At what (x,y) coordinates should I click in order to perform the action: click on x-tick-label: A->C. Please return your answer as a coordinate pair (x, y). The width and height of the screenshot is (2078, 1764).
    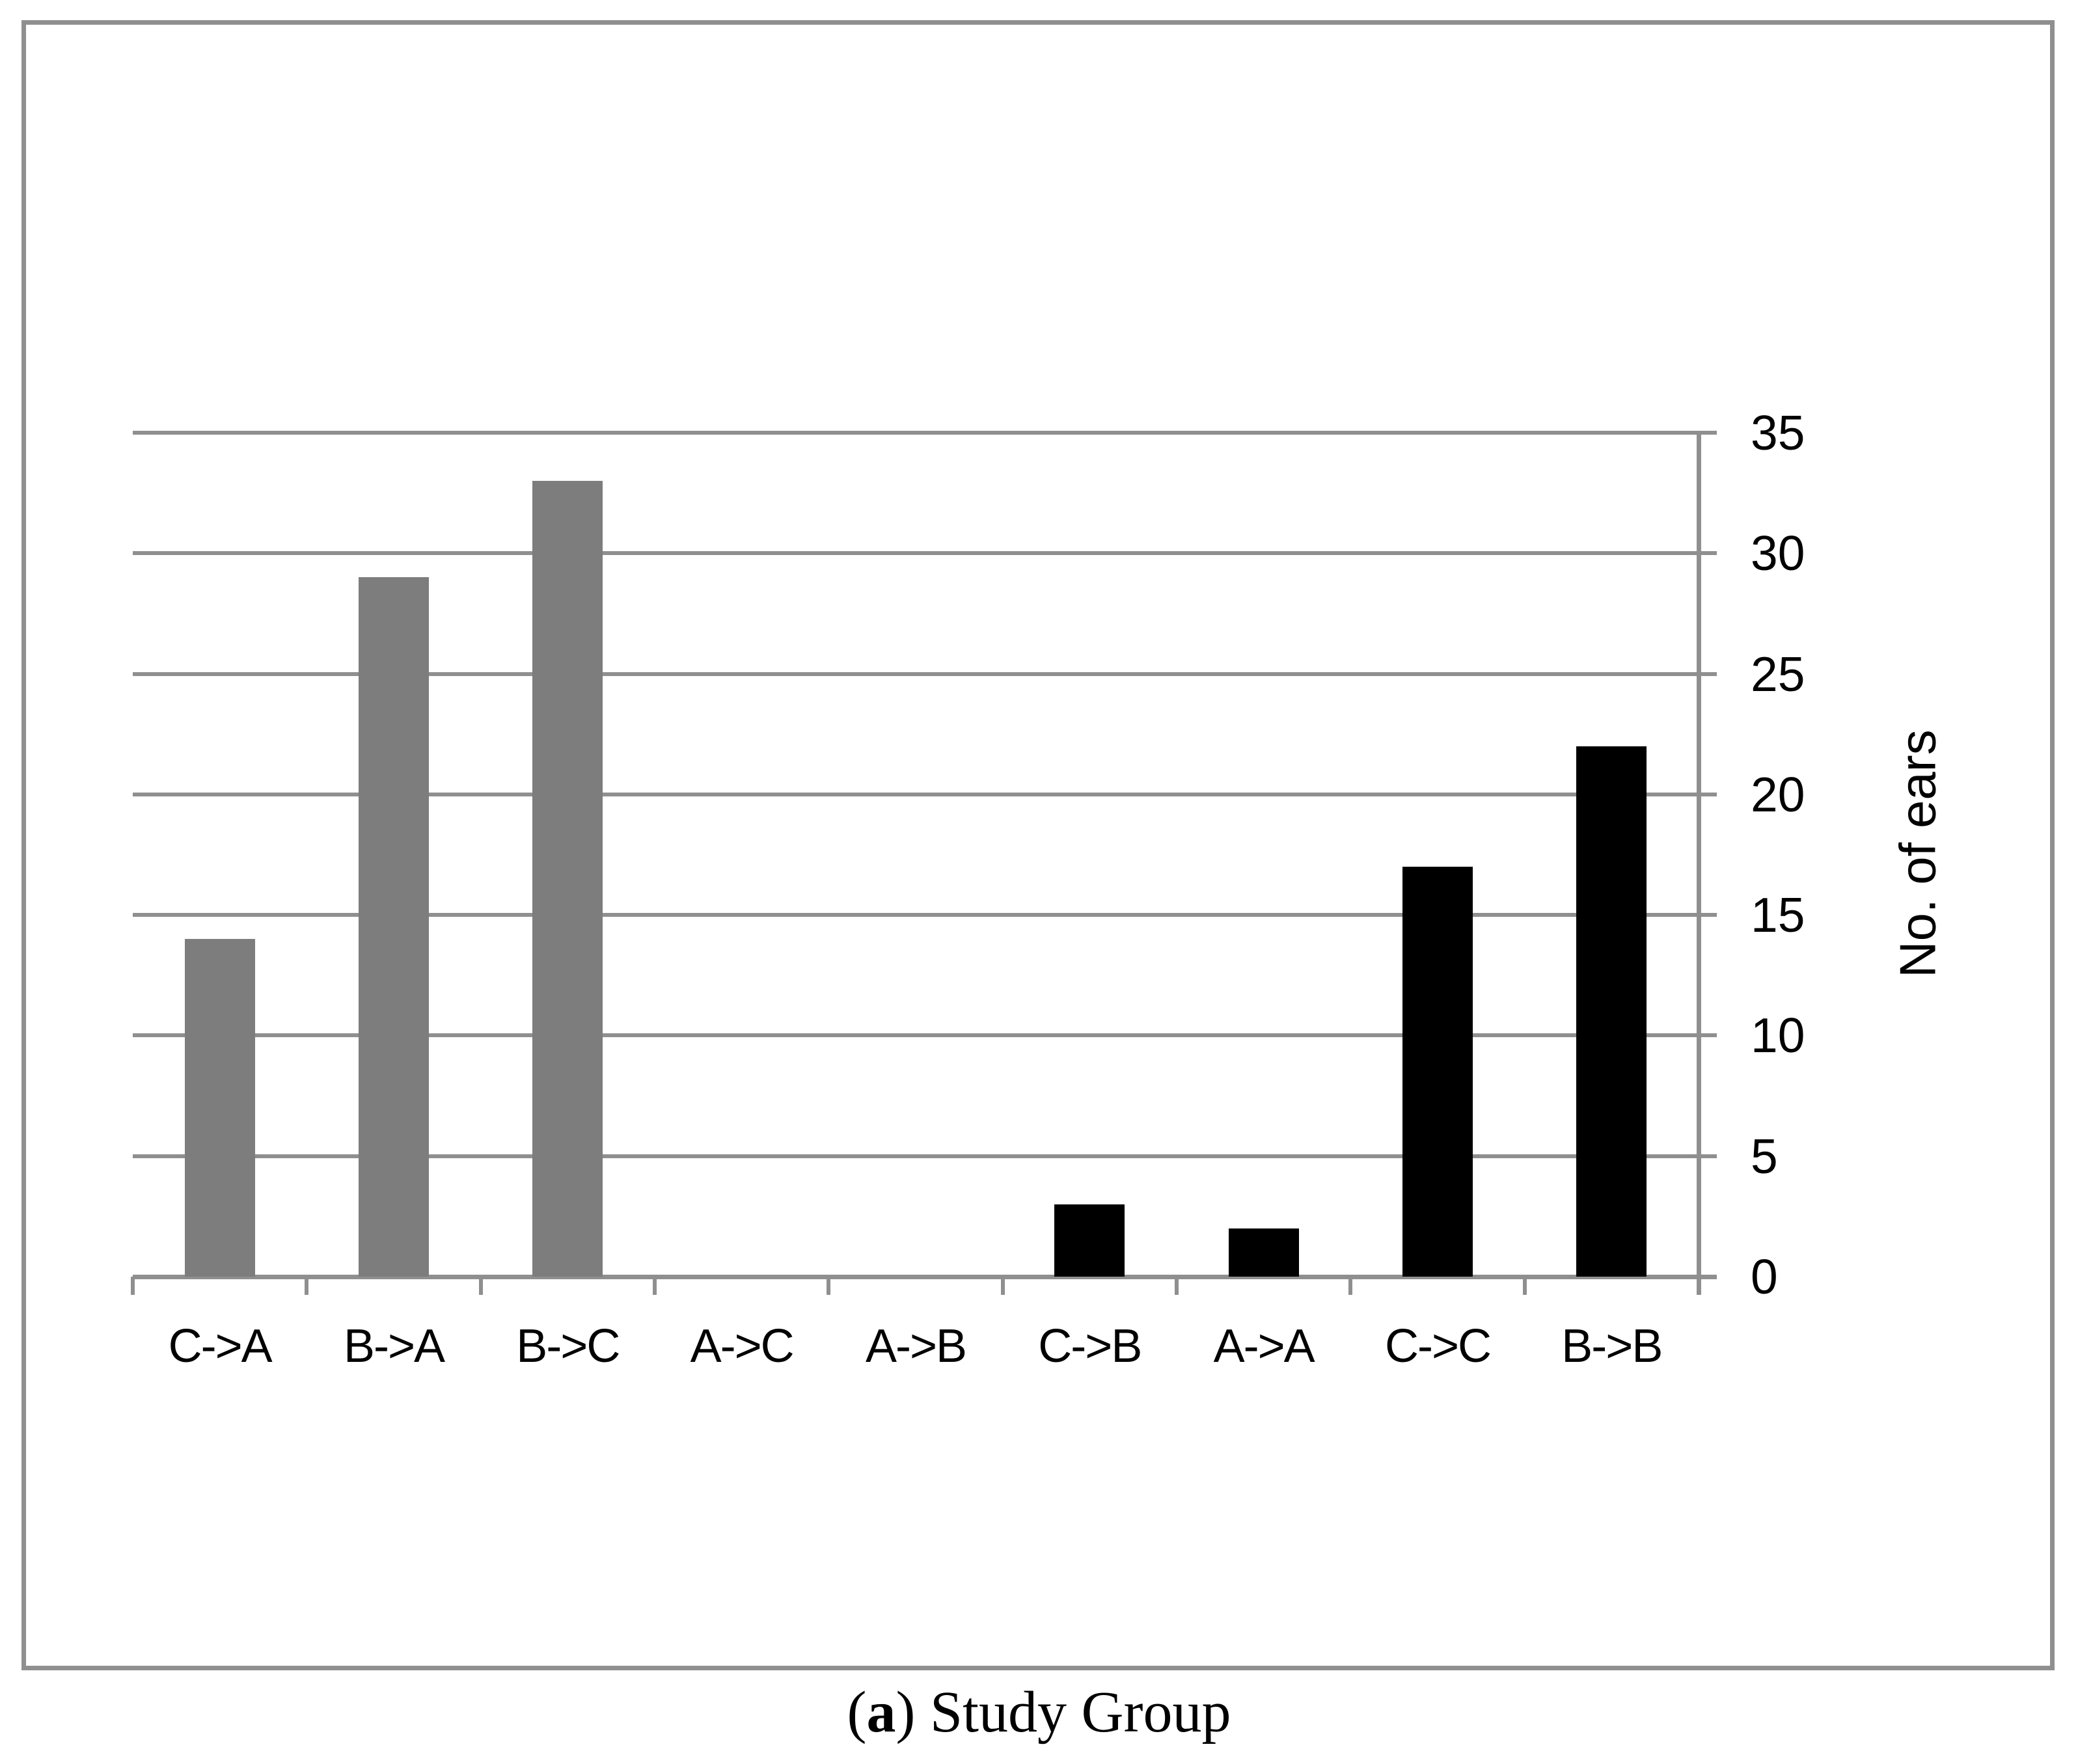
    Looking at the image, I should click on (742, 1346).